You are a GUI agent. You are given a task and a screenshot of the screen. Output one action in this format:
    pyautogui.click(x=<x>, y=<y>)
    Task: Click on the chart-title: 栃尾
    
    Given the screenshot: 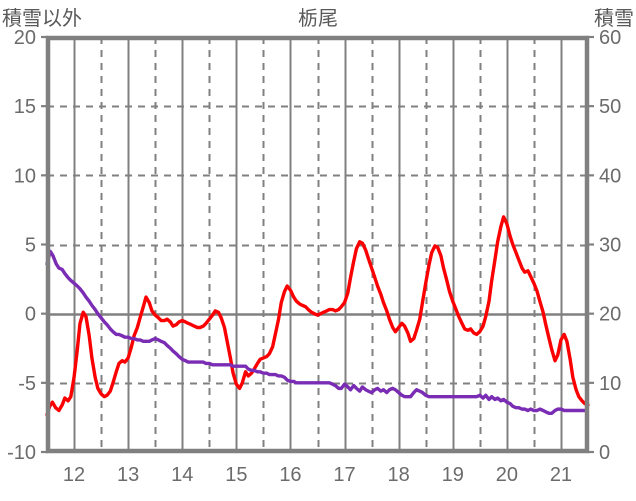 What is the action you would take?
    pyautogui.click(x=318, y=19)
    